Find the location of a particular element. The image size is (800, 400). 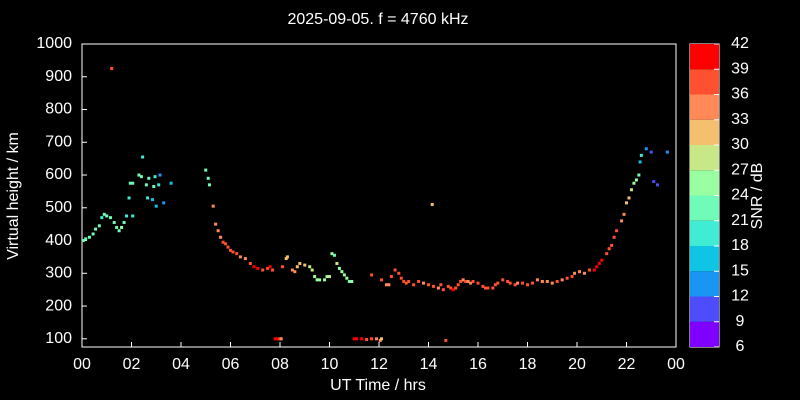

x-axis-label: UT Time / hrs is located at coordinates (378, 385).